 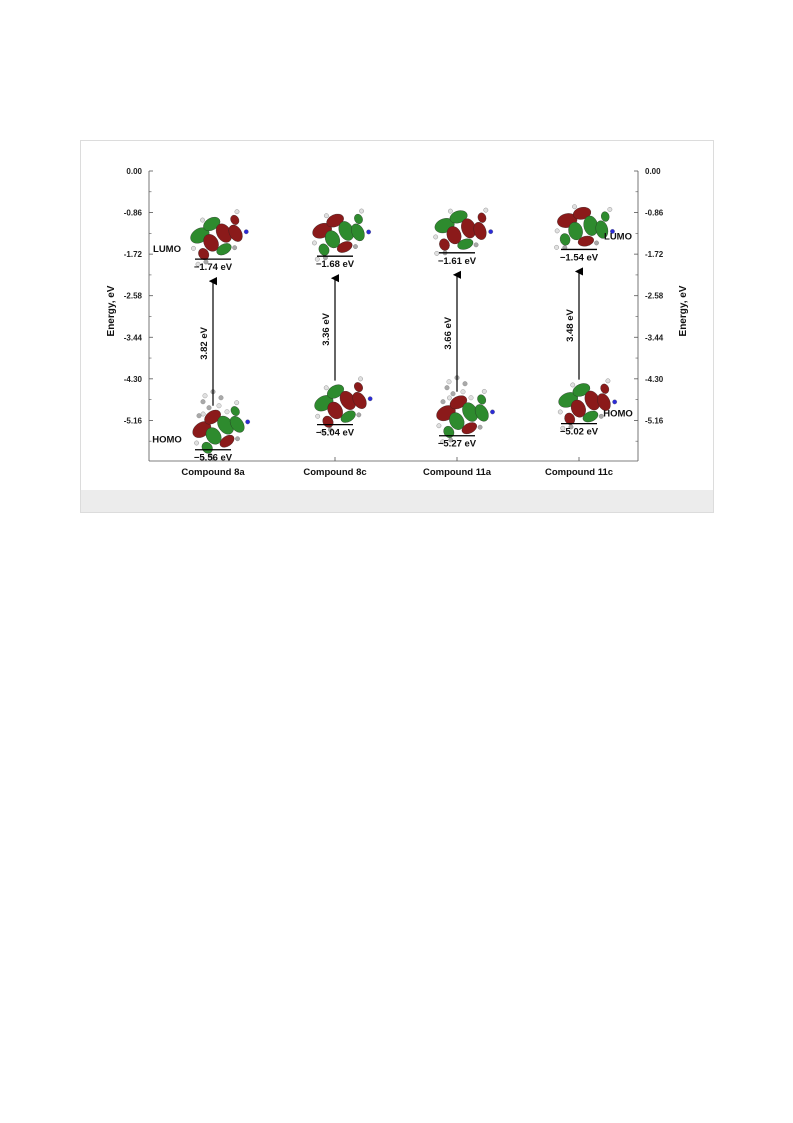 What do you see at coordinates (334, 472) in the screenshot?
I see `category-label: Compound 8c` at bounding box center [334, 472].